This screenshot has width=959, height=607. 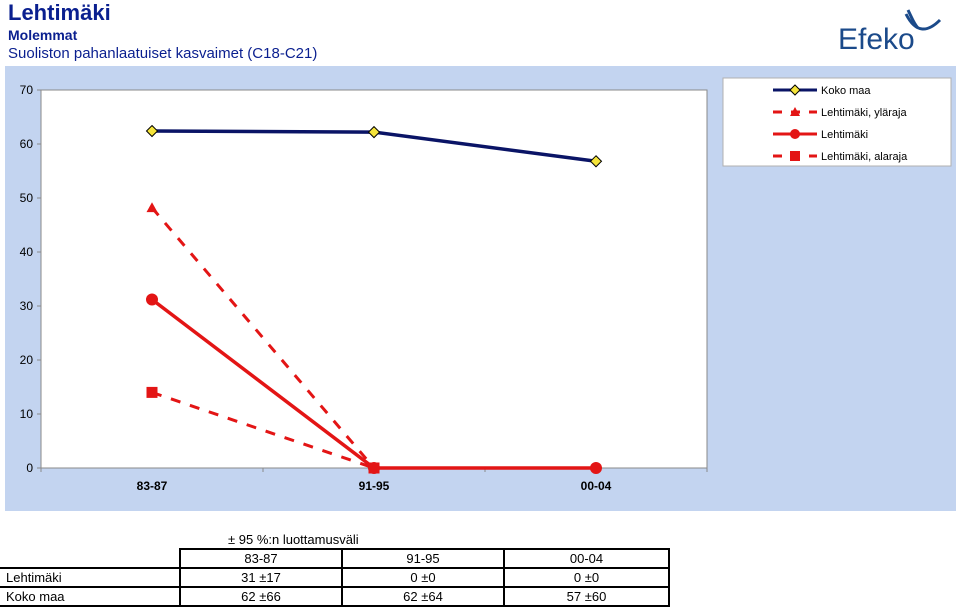 What do you see at coordinates (152, 486) in the screenshot?
I see `x-tick-label: 83-87` at bounding box center [152, 486].